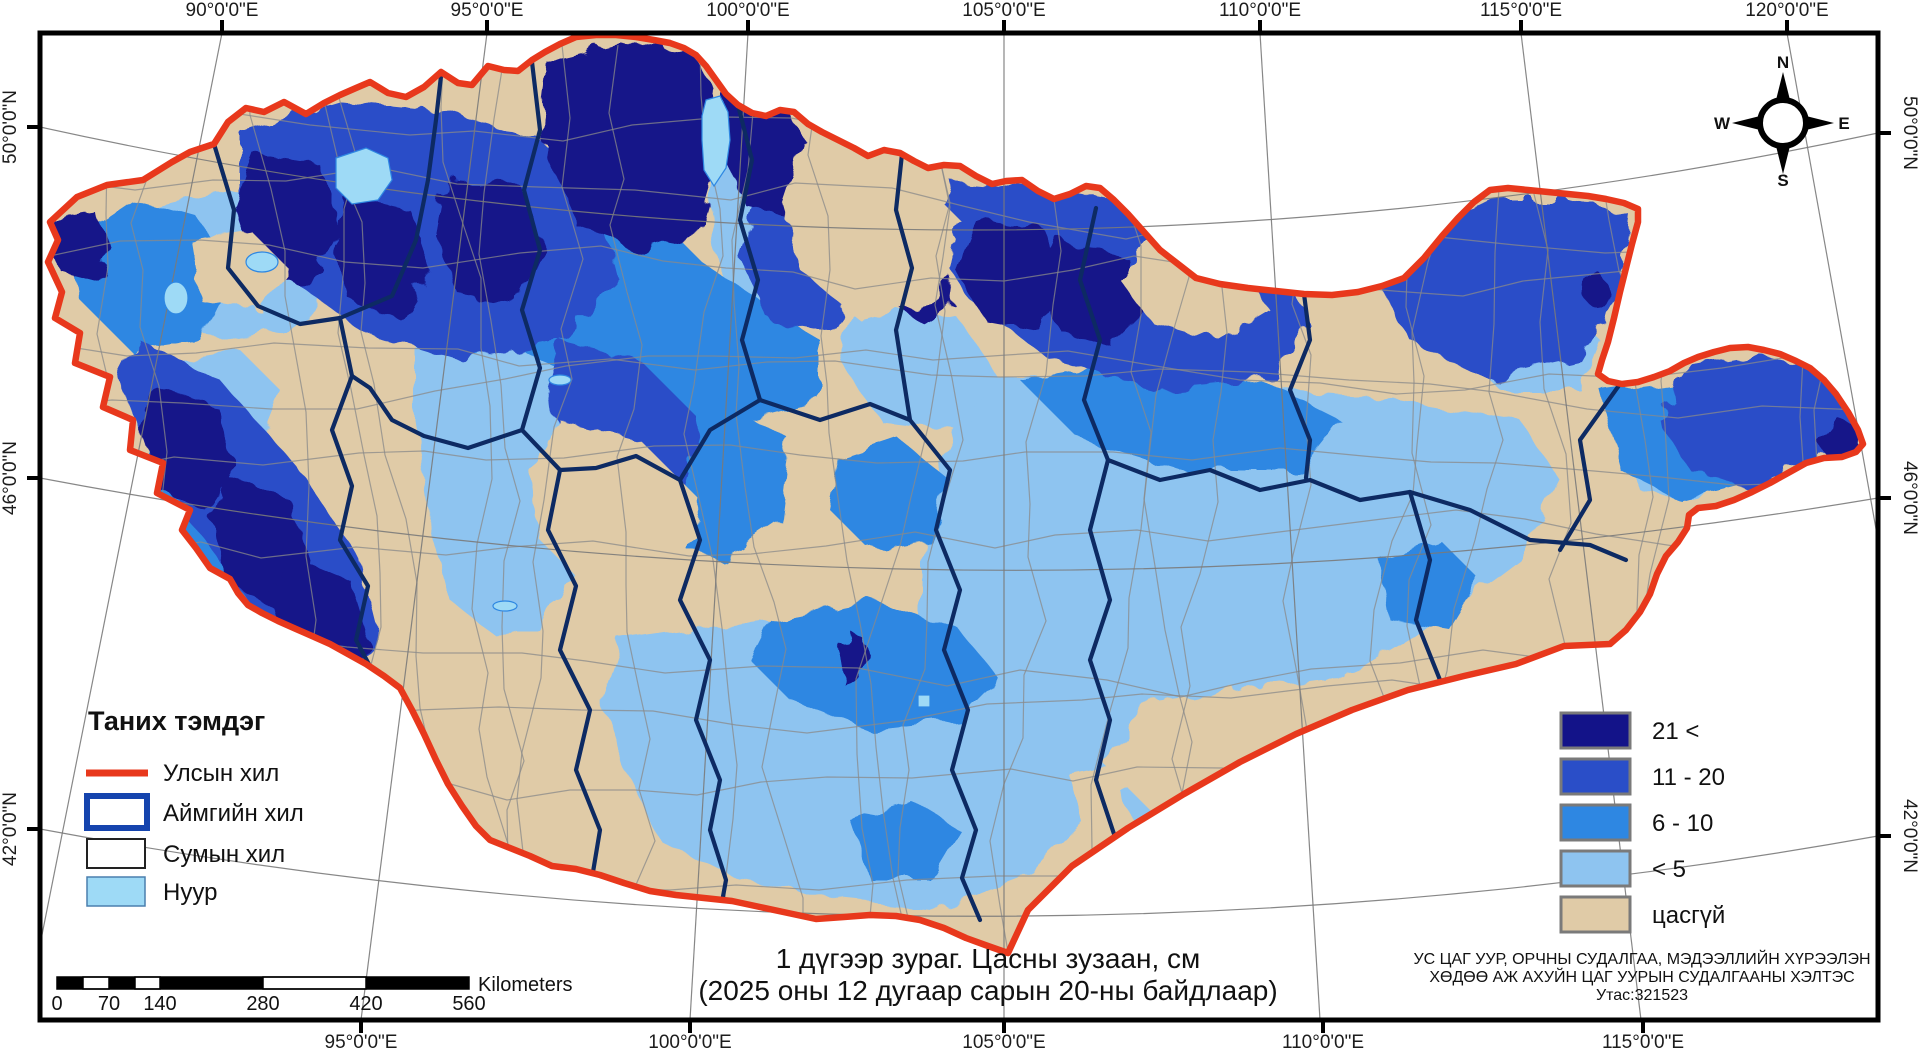 Image resolution: width=1920 pixels, height=1056 pixels. What do you see at coordinates (262, 1004) in the screenshot?
I see `scale-num-3: 280` at bounding box center [262, 1004].